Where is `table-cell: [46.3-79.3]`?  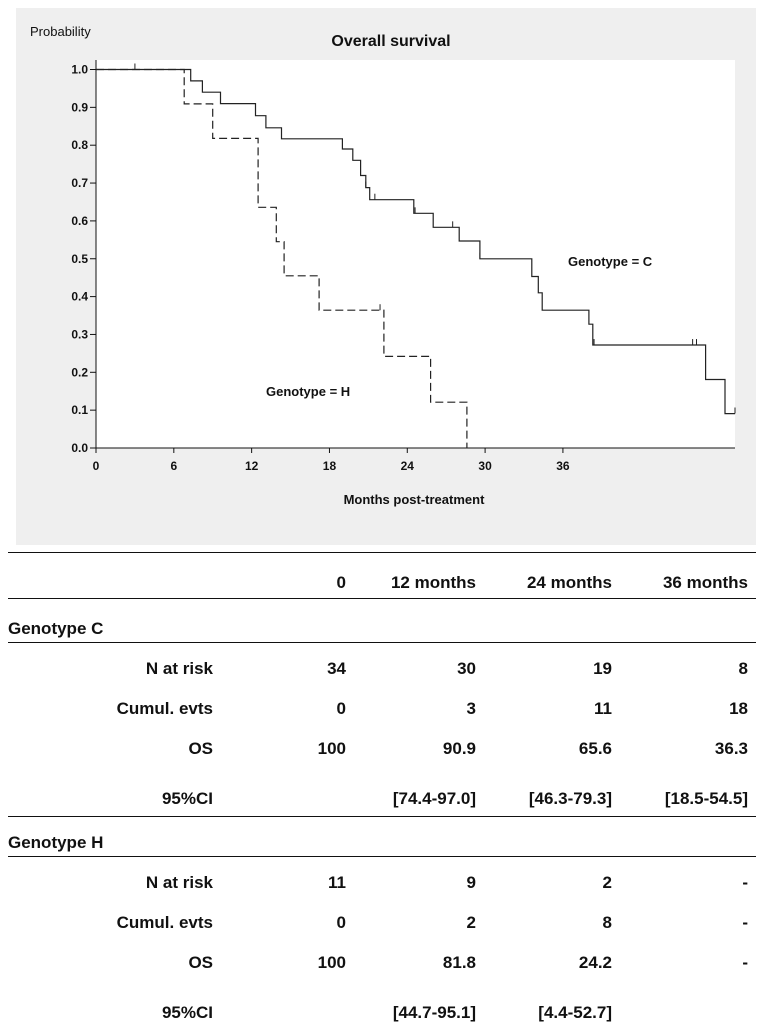 table-cell: [46.3-79.3] is located at coordinates (570, 798).